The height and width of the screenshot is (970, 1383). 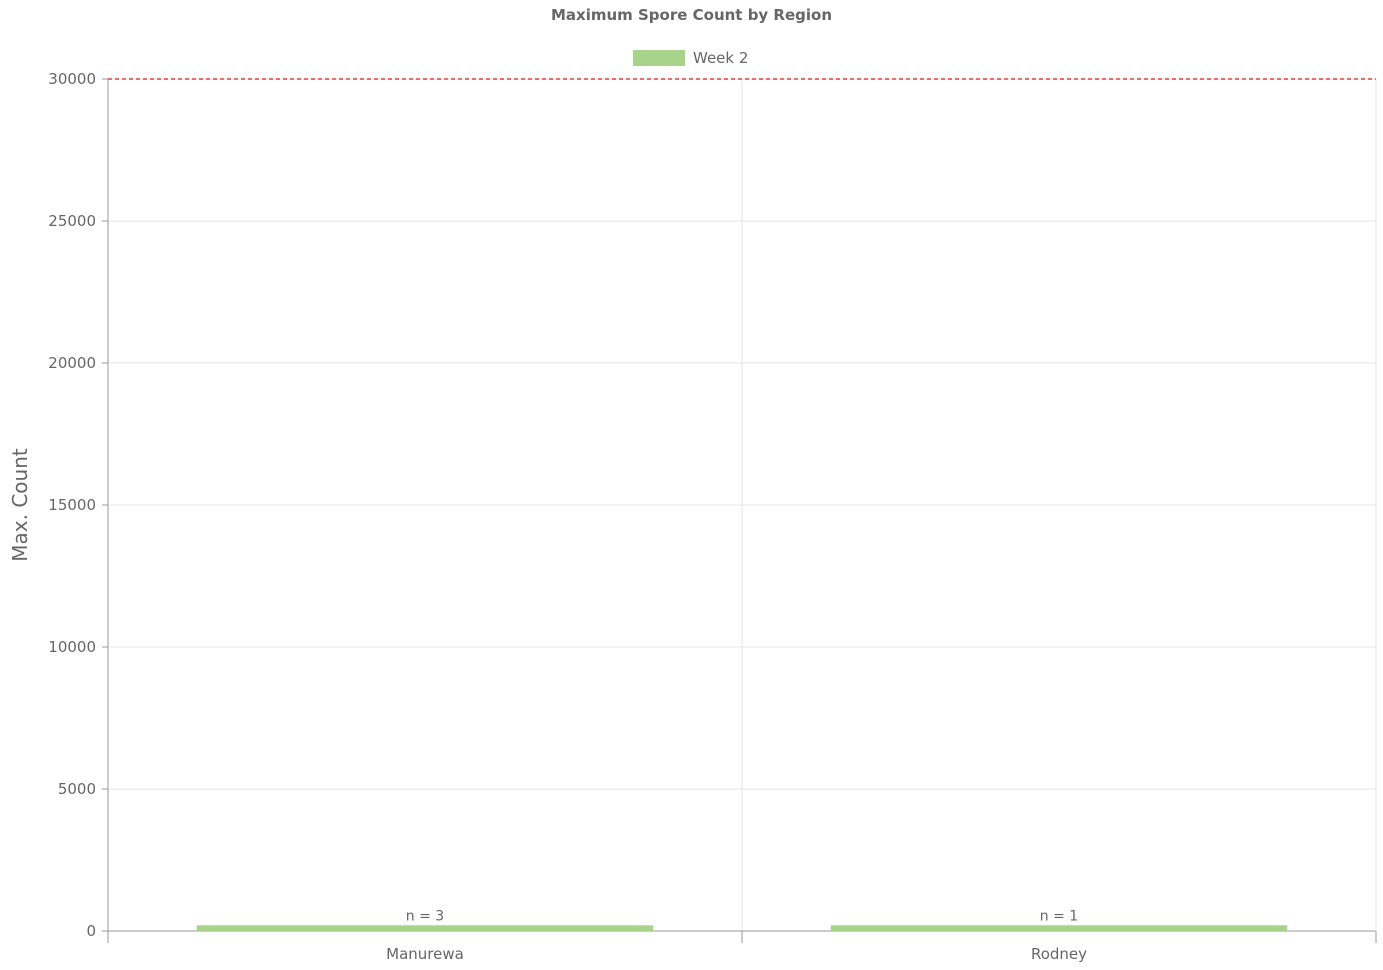 What do you see at coordinates (77, 789) in the screenshot?
I see `y-tick-label: 5000` at bounding box center [77, 789].